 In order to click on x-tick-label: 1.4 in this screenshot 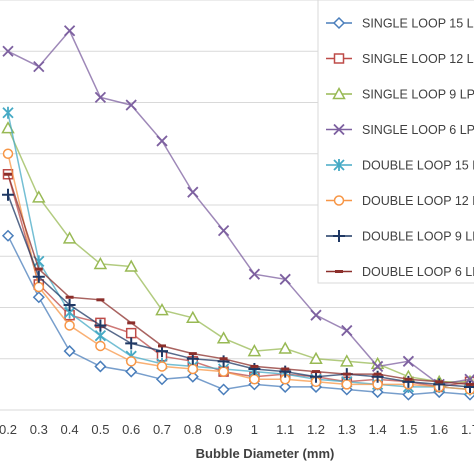, I will do `click(378, 429)`.